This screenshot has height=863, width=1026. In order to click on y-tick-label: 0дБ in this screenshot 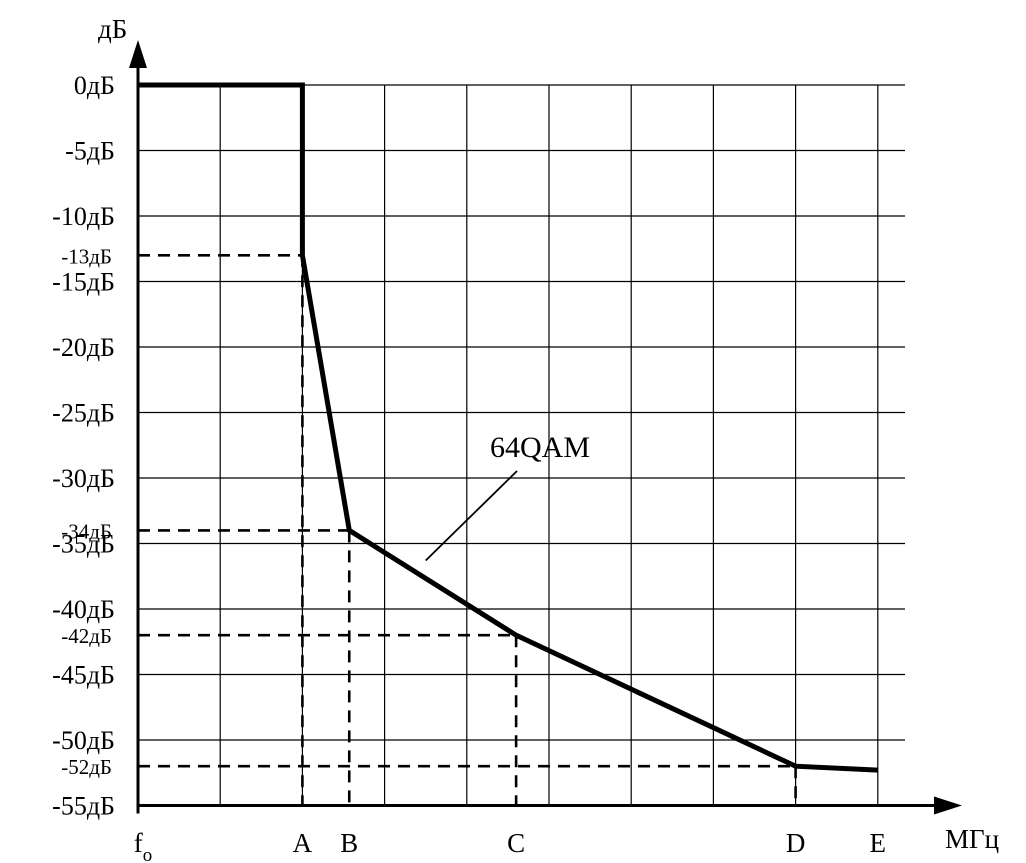, I will do `click(94, 85)`.